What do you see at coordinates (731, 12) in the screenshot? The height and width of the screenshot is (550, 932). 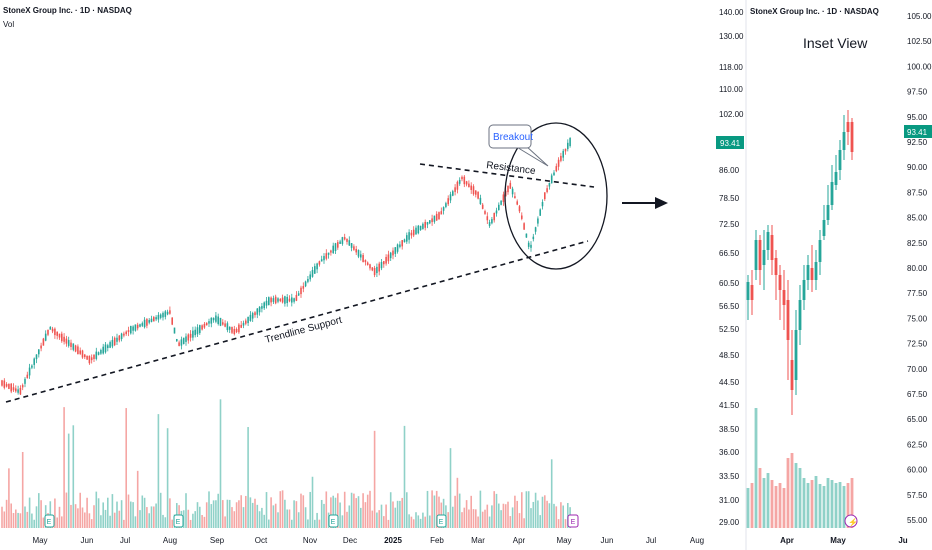 I see `main-y-tick-label: 140.00` at bounding box center [731, 12].